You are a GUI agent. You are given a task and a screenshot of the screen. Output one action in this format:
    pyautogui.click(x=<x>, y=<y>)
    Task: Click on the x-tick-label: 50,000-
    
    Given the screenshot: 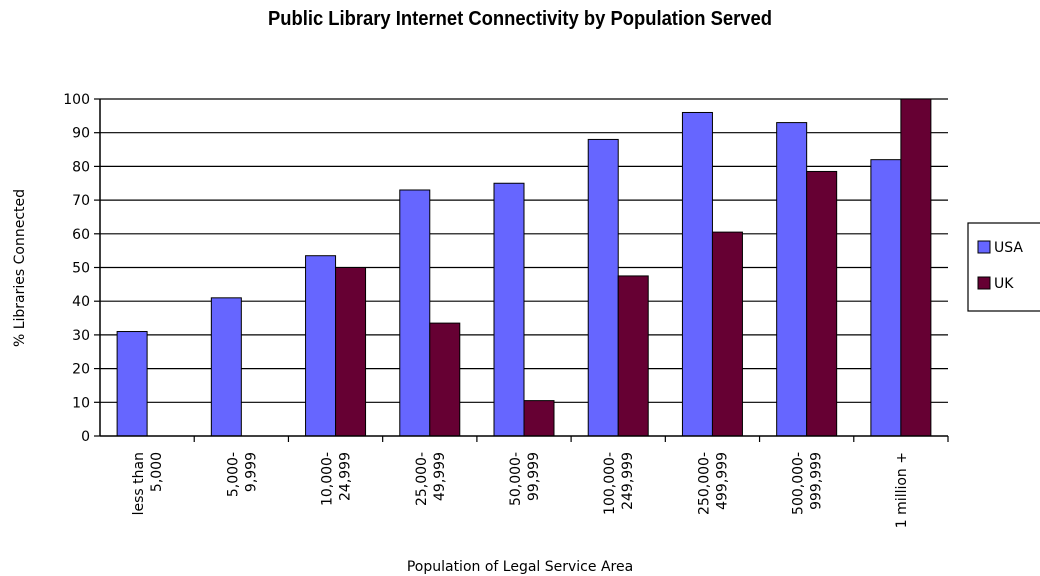 What is the action you would take?
    pyautogui.click(x=516, y=479)
    